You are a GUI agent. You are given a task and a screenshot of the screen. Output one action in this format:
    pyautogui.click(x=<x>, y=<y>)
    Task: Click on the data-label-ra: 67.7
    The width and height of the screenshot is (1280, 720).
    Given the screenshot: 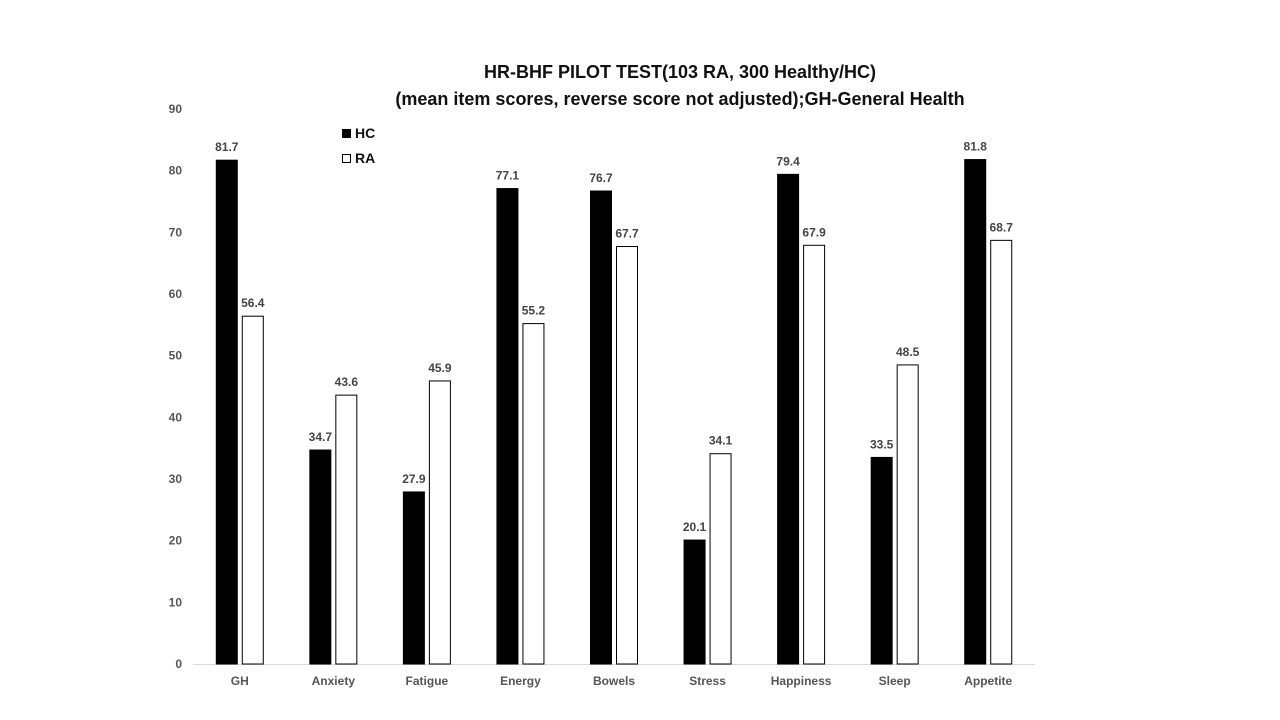 What is the action you would take?
    pyautogui.click(x=627, y=234)
    